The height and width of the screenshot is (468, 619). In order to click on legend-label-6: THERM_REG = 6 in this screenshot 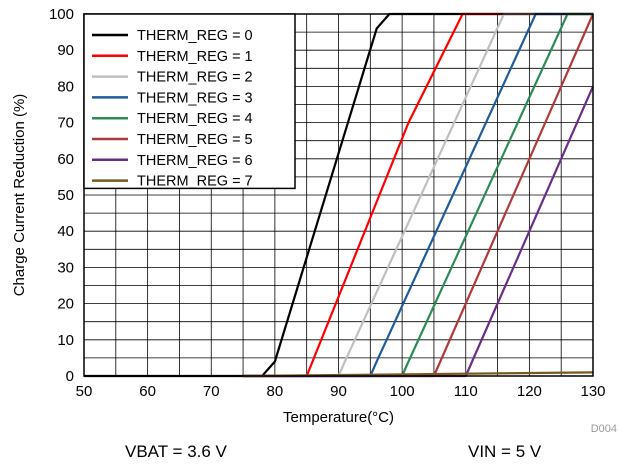, I will do `click(195, 161)`.